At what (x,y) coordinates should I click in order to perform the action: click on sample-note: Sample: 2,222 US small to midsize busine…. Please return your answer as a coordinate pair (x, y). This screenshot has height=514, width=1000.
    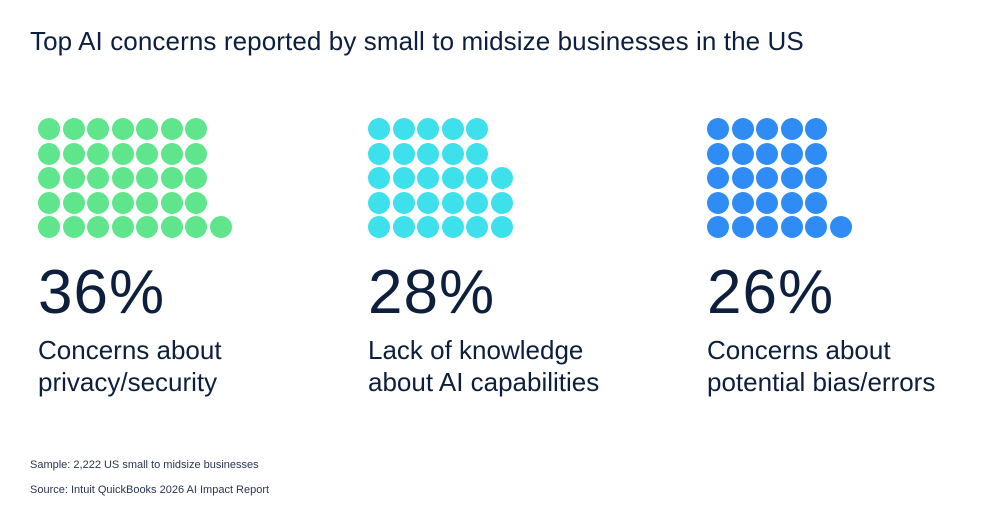
    Looking at the image, I should click on (144, 465).